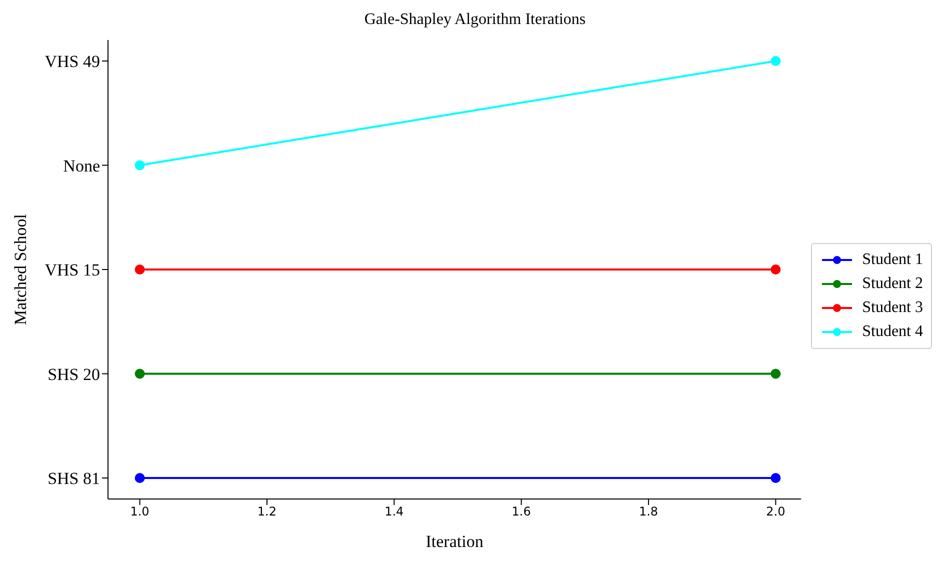 The height and width of the screenshot is (567, 950). I want to click on category-label: VHS 15, so click(72, 270).